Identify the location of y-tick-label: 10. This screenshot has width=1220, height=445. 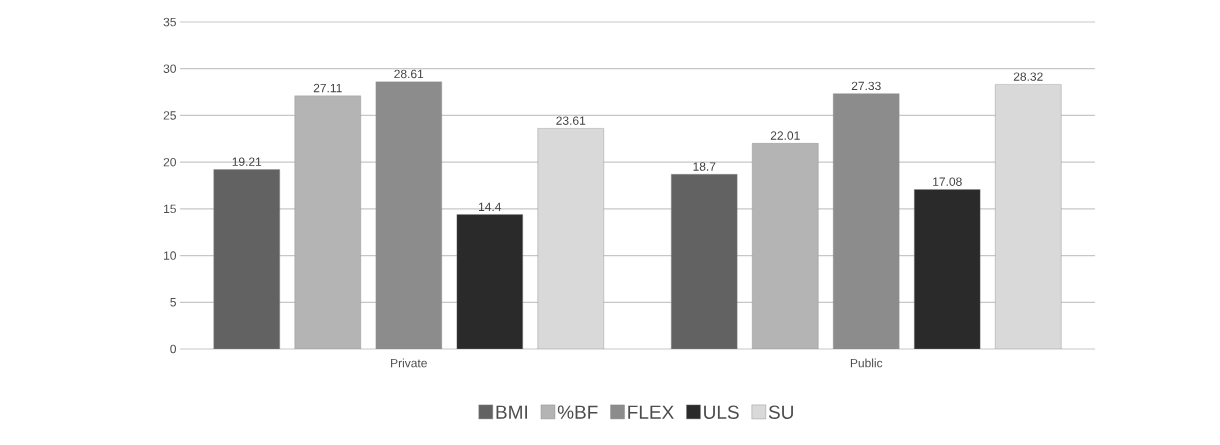
(170, 255).